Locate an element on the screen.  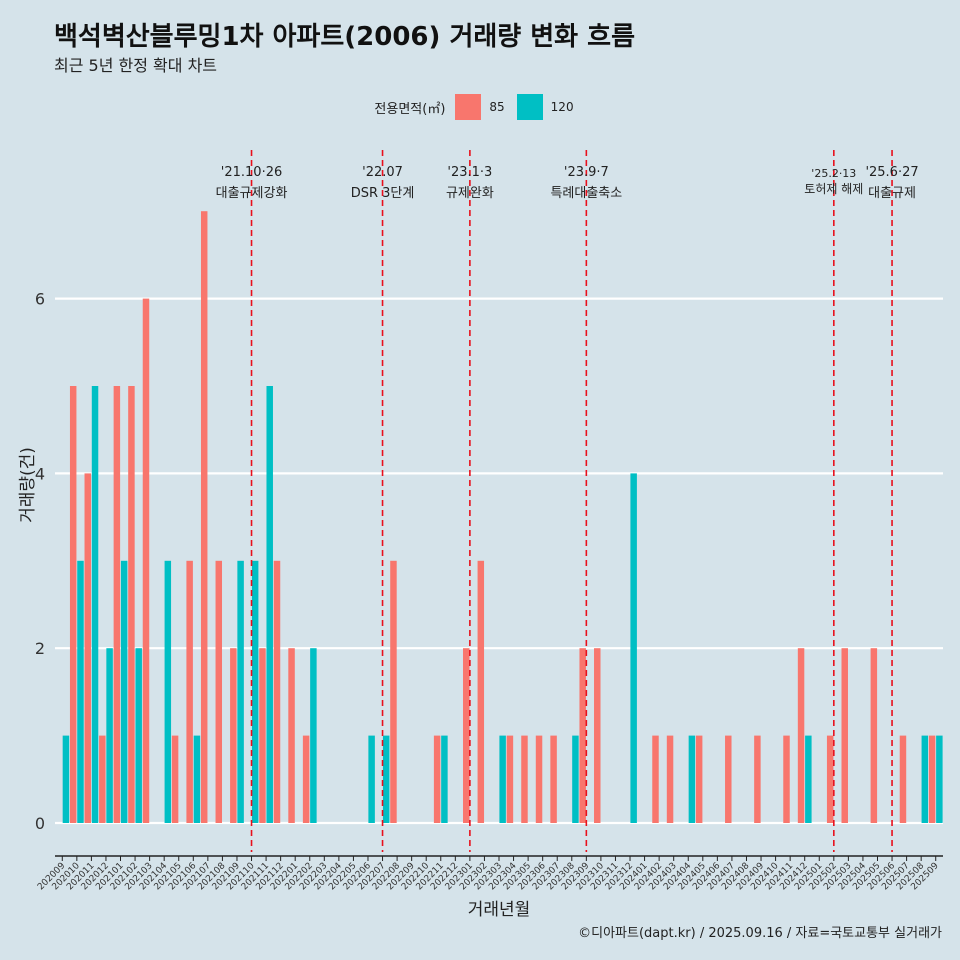
event-date-label: '23.9·7 is located at coordinates (586, 172).